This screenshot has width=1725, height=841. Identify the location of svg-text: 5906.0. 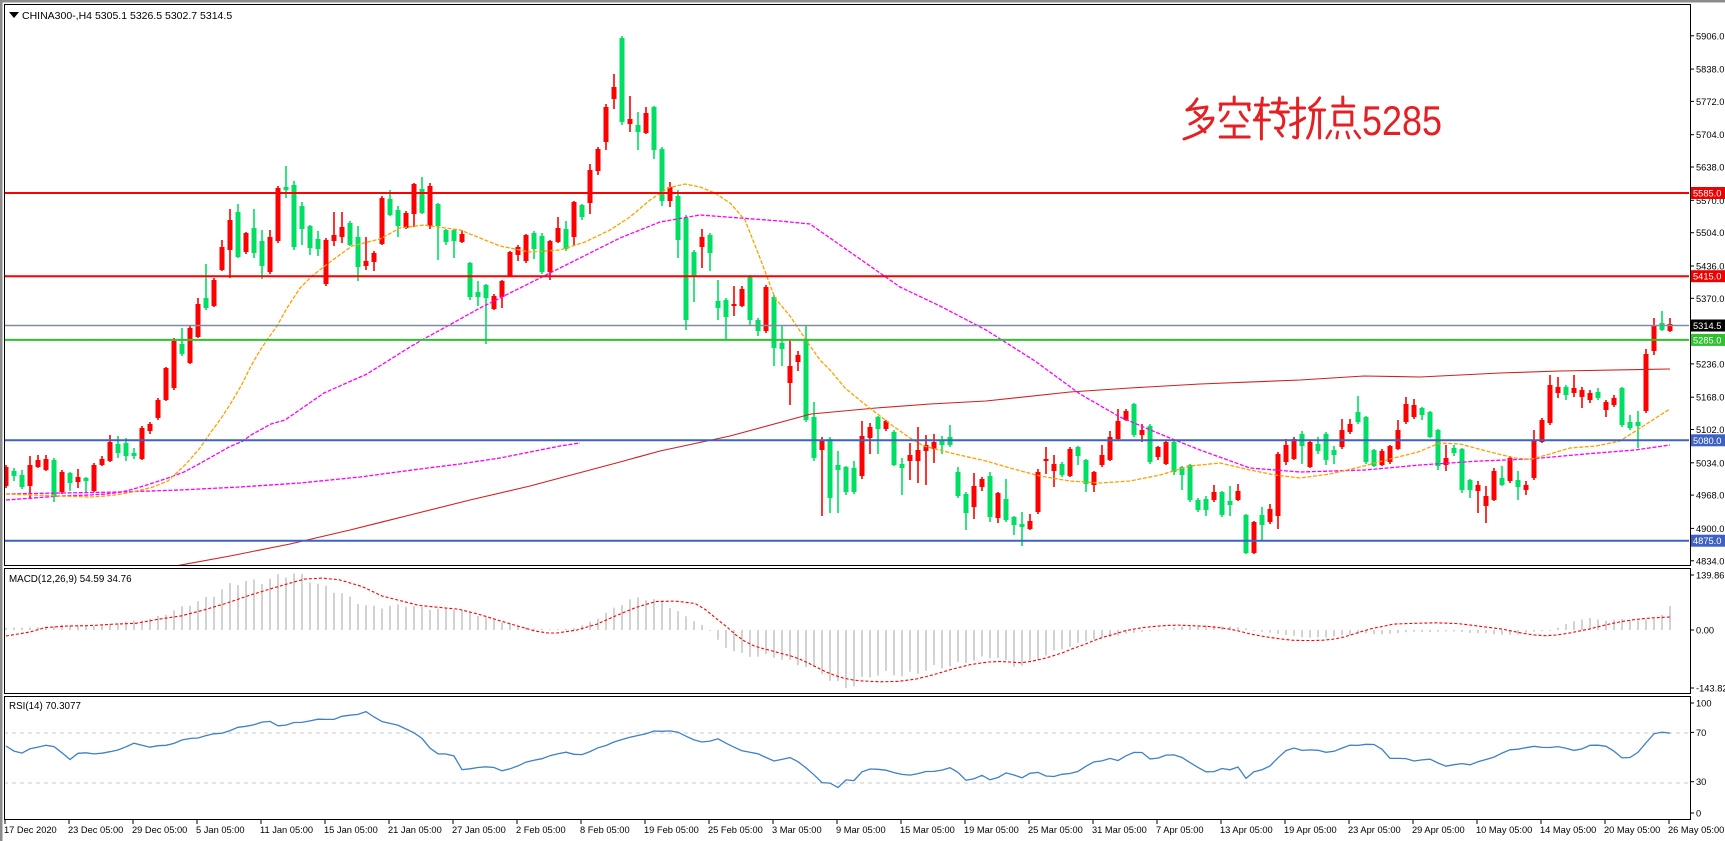
(1710, 36).